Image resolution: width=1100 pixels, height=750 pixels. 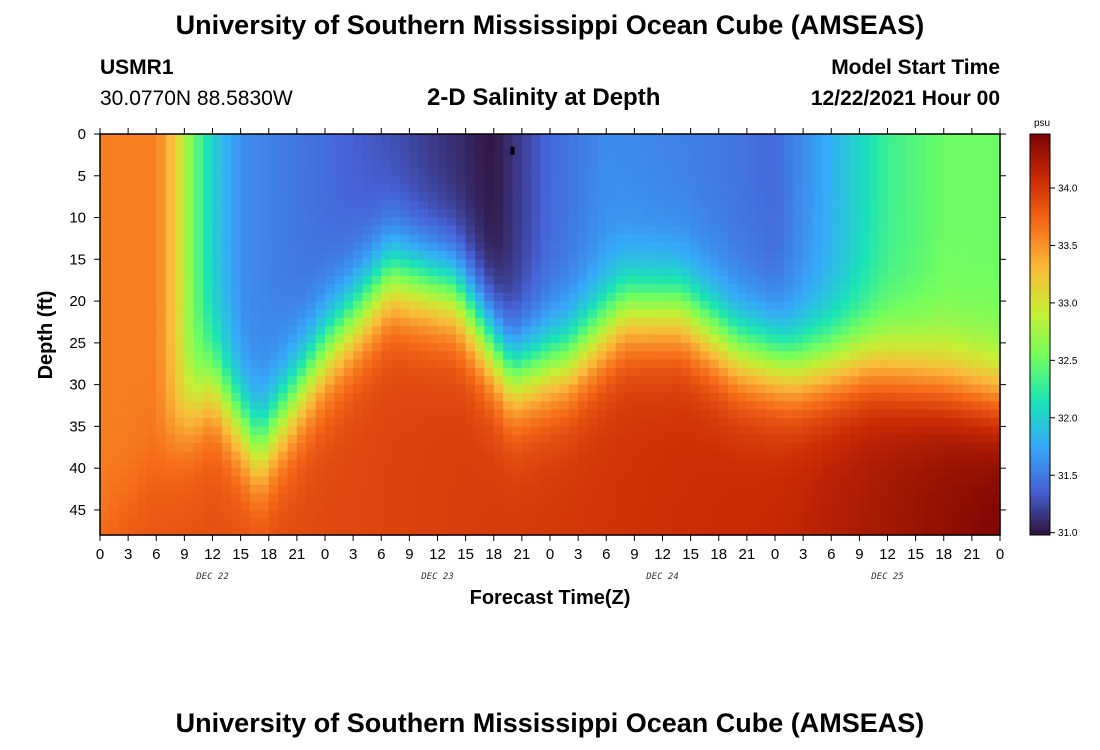 What do you see at coordinates (606, 554) in the screenshot?
I see `x-tick-label: 6` at bounding box center [606, 554].